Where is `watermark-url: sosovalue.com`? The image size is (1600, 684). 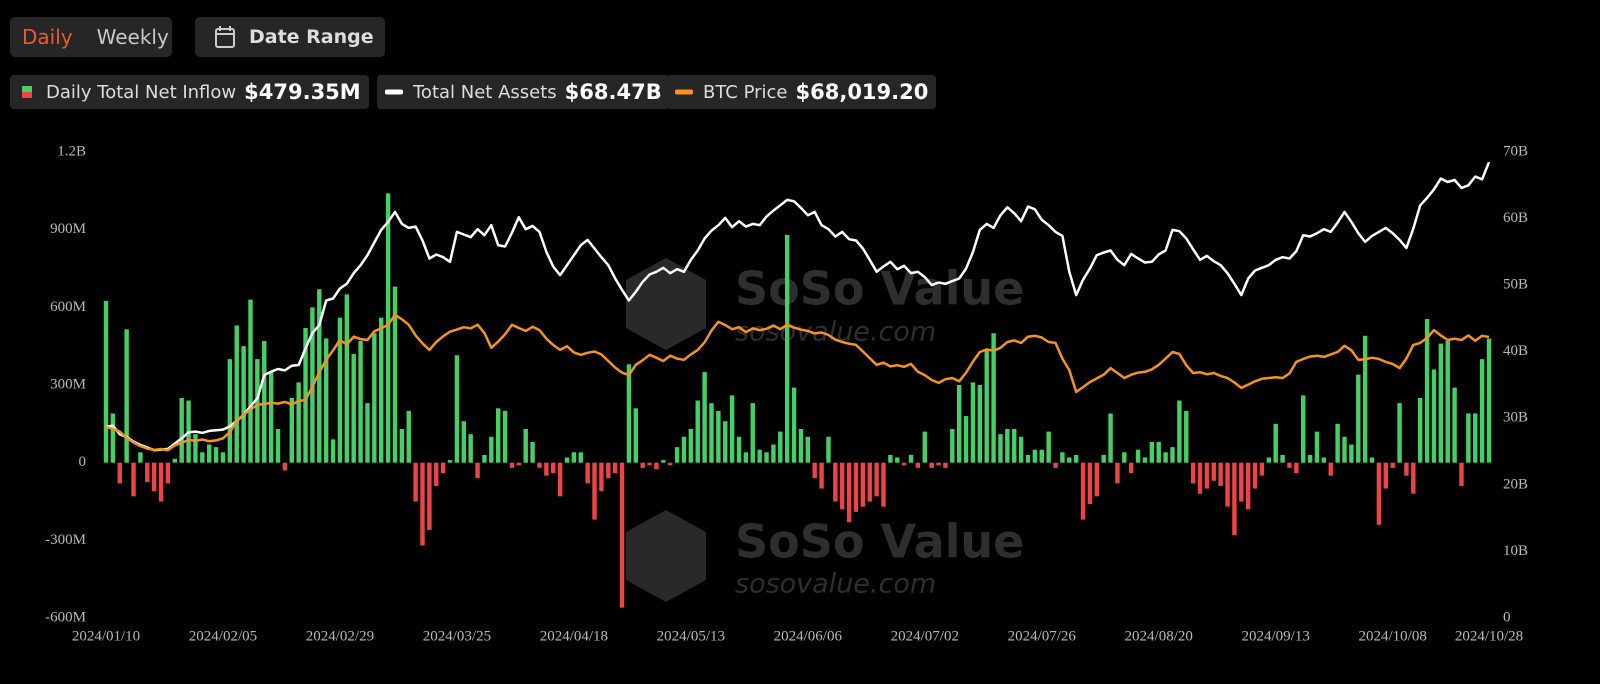
watermark-url: sosovalue.com is located at coordinates (835, 332).